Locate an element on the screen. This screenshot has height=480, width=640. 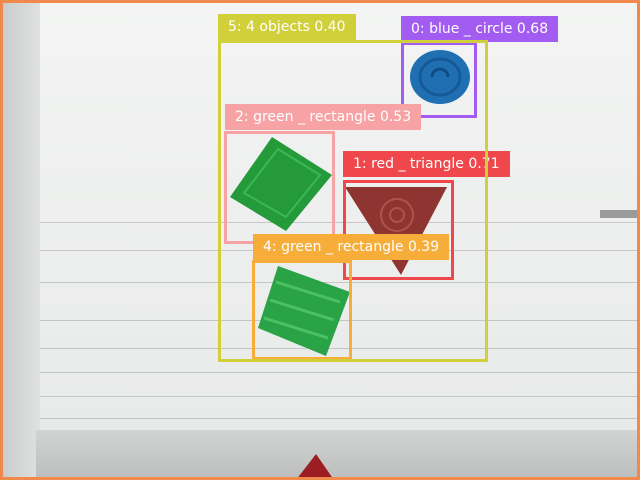
tray-left-shadow is located at coordinates (20, 240).